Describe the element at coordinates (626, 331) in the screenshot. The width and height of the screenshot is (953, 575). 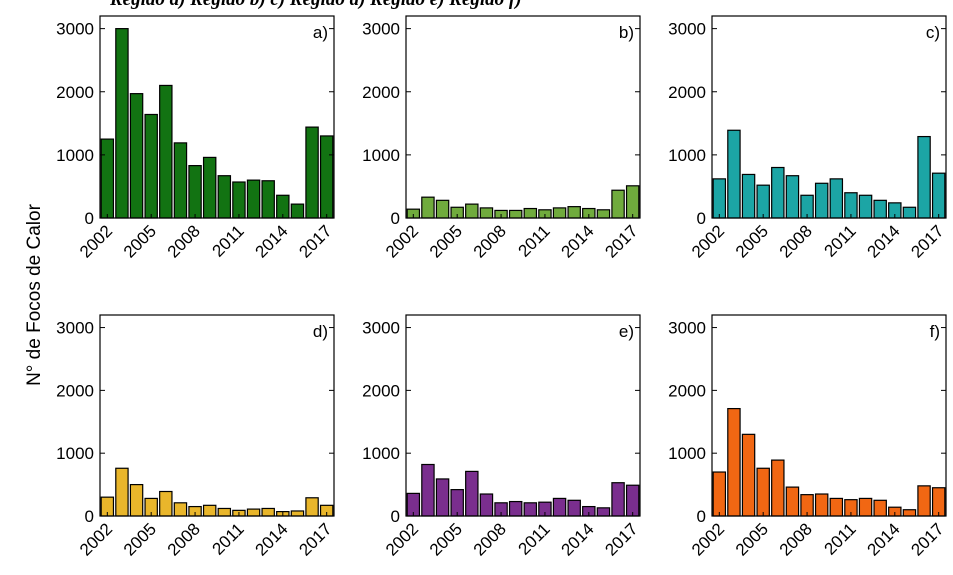
I see `panel-label: e)` at that location.